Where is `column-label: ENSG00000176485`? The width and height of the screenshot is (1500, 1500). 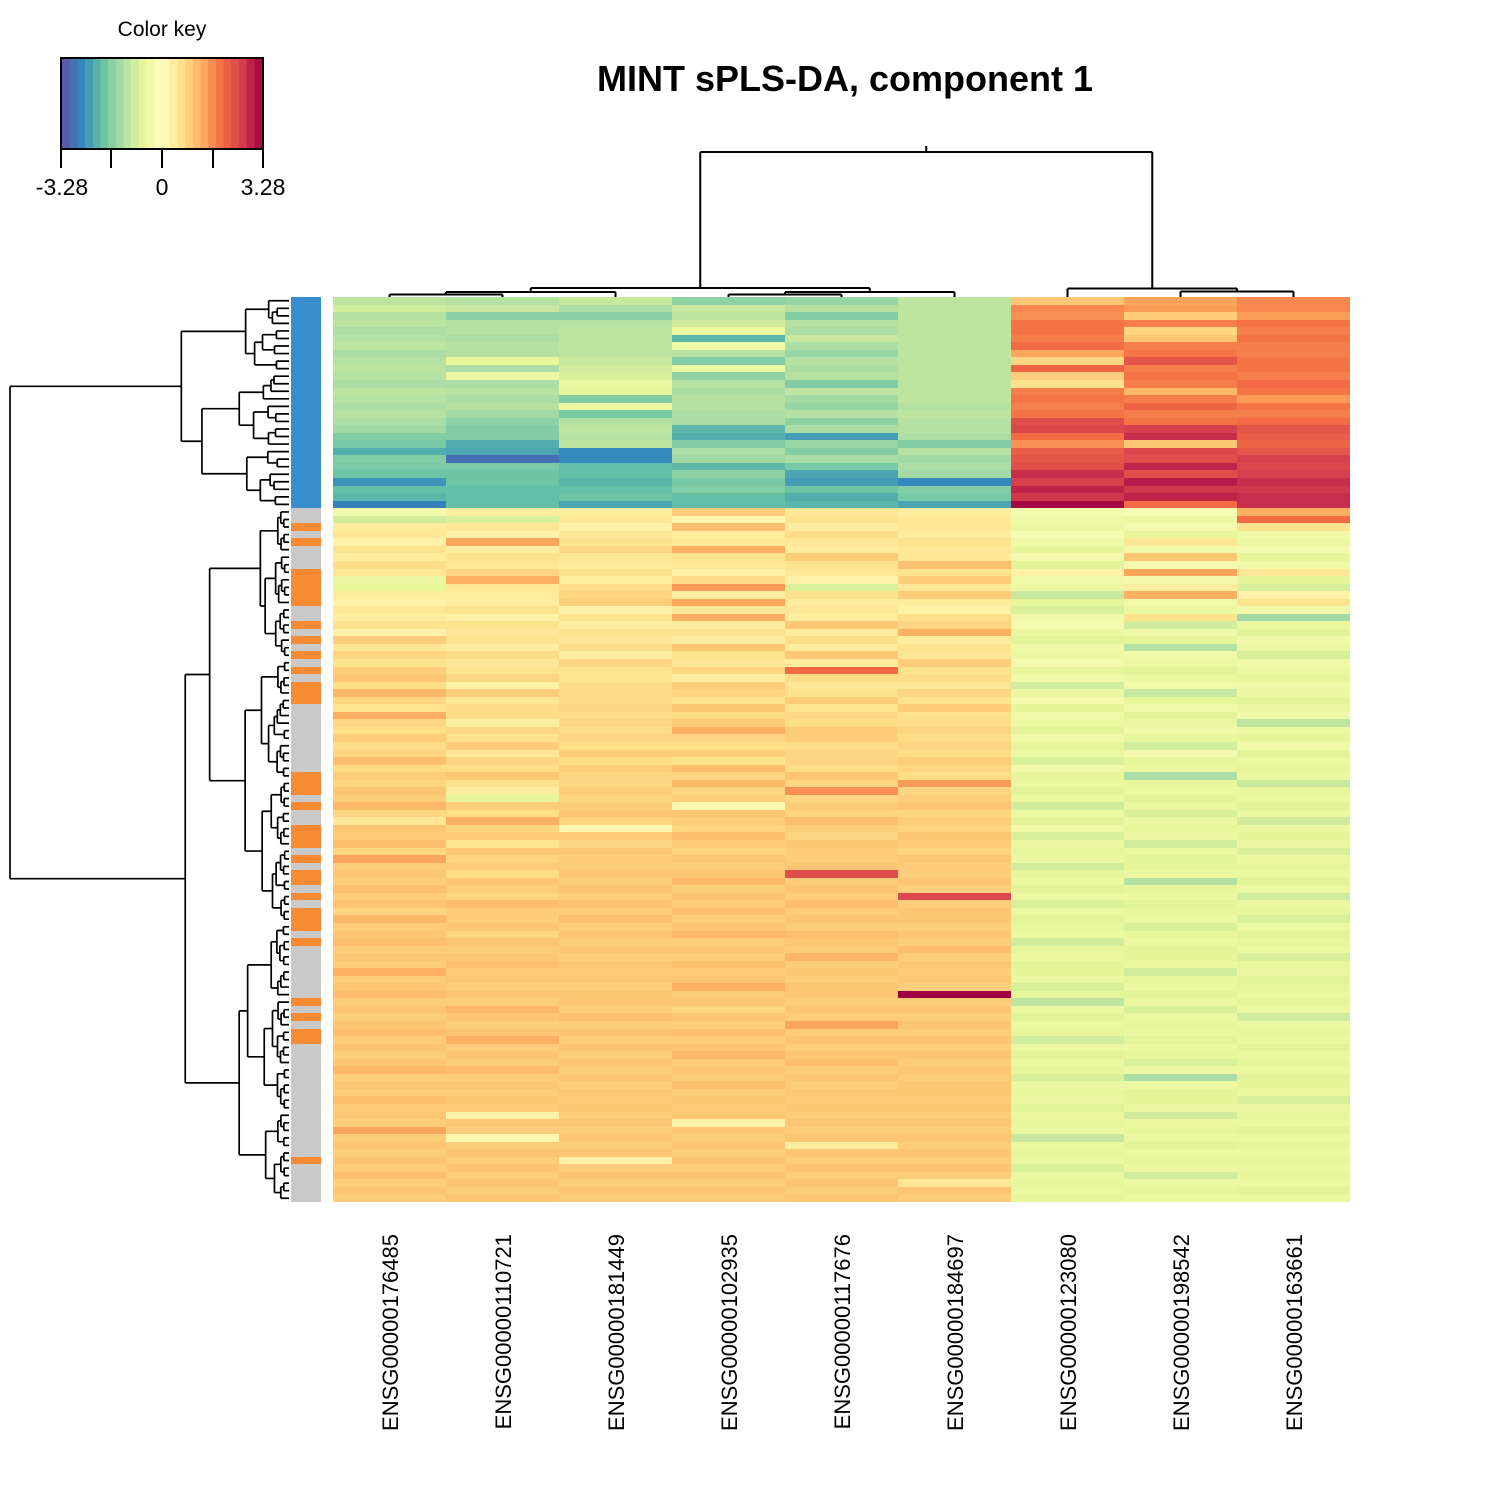
column-label: ENSG00000176485 is located at coordinates (390, 1332).